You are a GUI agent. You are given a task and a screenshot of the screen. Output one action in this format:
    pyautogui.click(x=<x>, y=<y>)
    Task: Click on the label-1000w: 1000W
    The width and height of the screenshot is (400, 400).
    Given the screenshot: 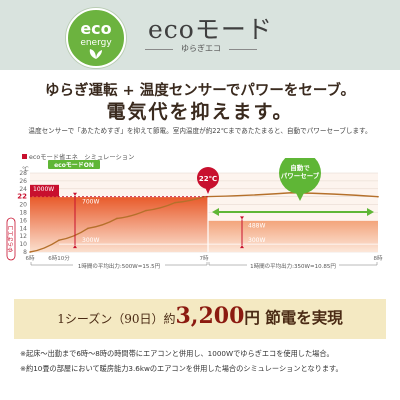 What is the action you would take?
    pyautogui.click(x=43, y=189)
    